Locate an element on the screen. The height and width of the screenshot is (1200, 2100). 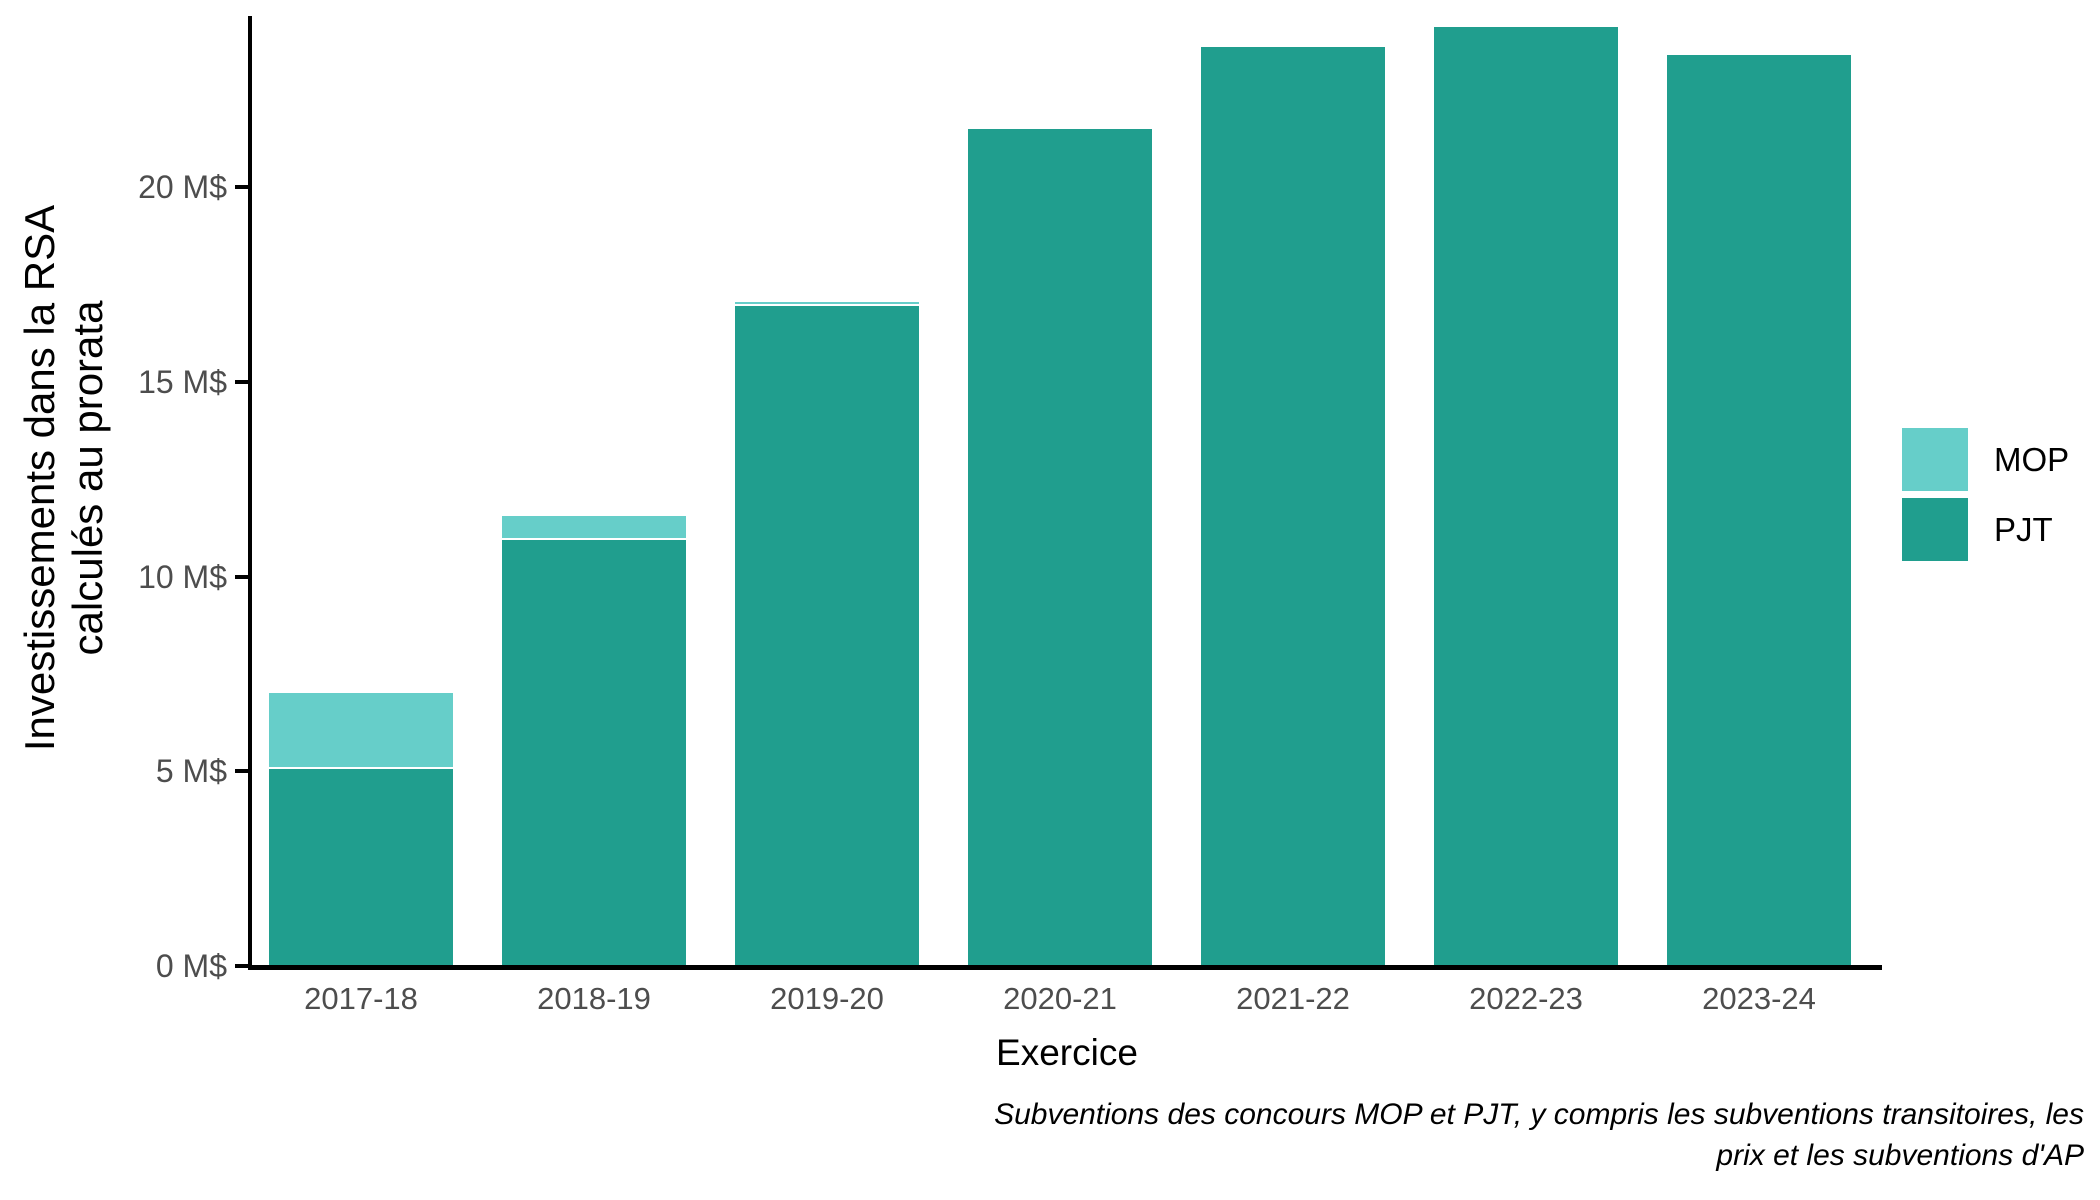
x-tick-label-2020-21: 2020-21 is located at coordinates (1060, 998).